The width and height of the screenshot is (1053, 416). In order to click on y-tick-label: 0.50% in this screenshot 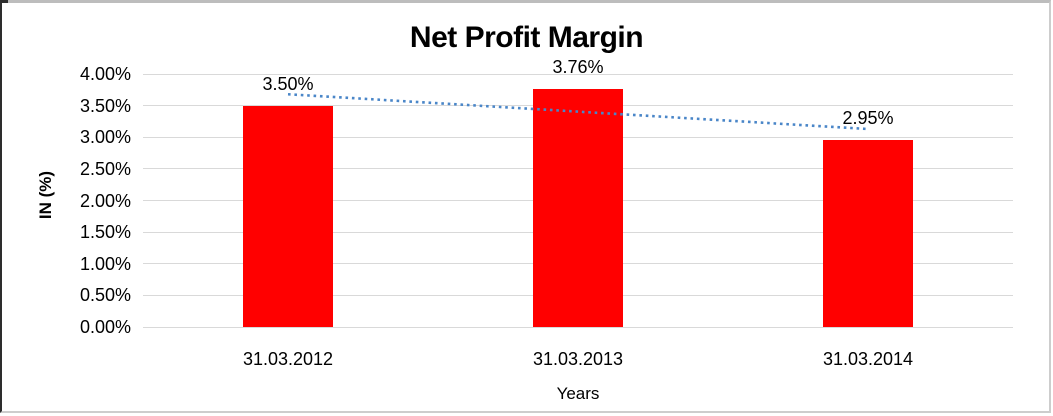, I will do `click(105, 295)`.